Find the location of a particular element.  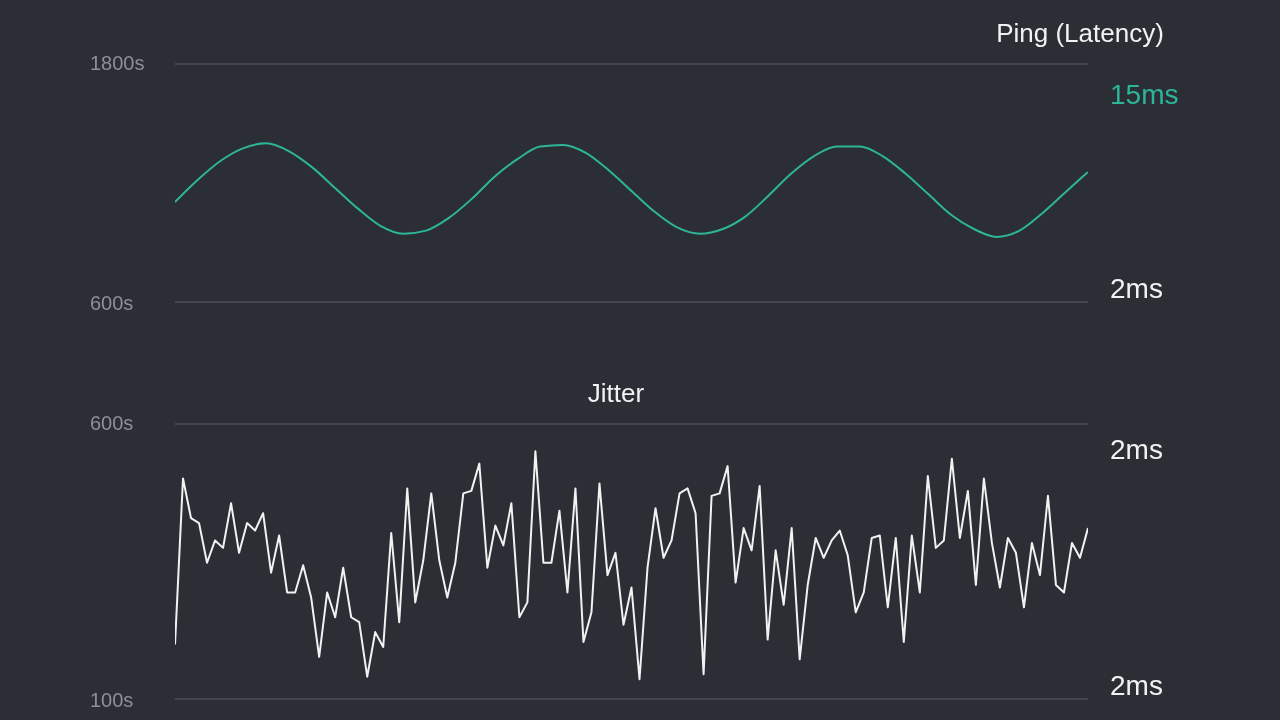

text: 15ms is located at coordinates (1144, 95).